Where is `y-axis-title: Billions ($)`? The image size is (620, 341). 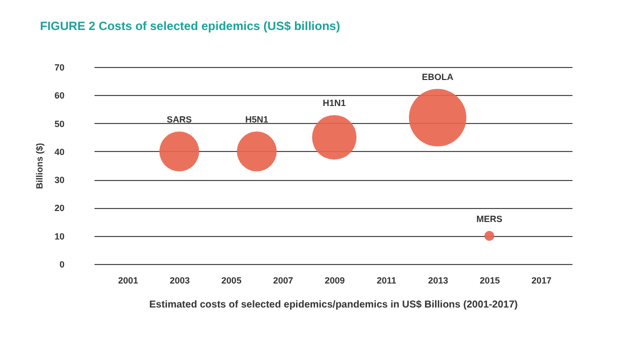 y-axis-title: Billions ($) is located at coordinates (39, 166).